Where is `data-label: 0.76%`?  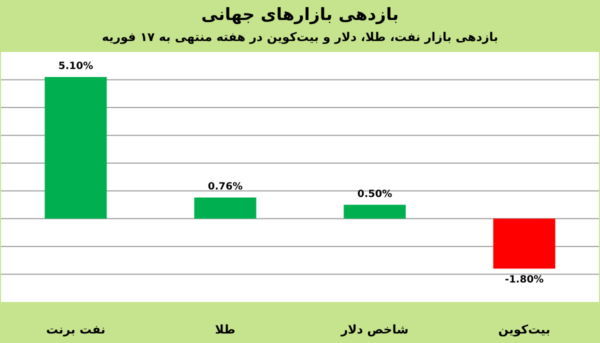 data-label: 0.76% is located at coordinates (225, 187).